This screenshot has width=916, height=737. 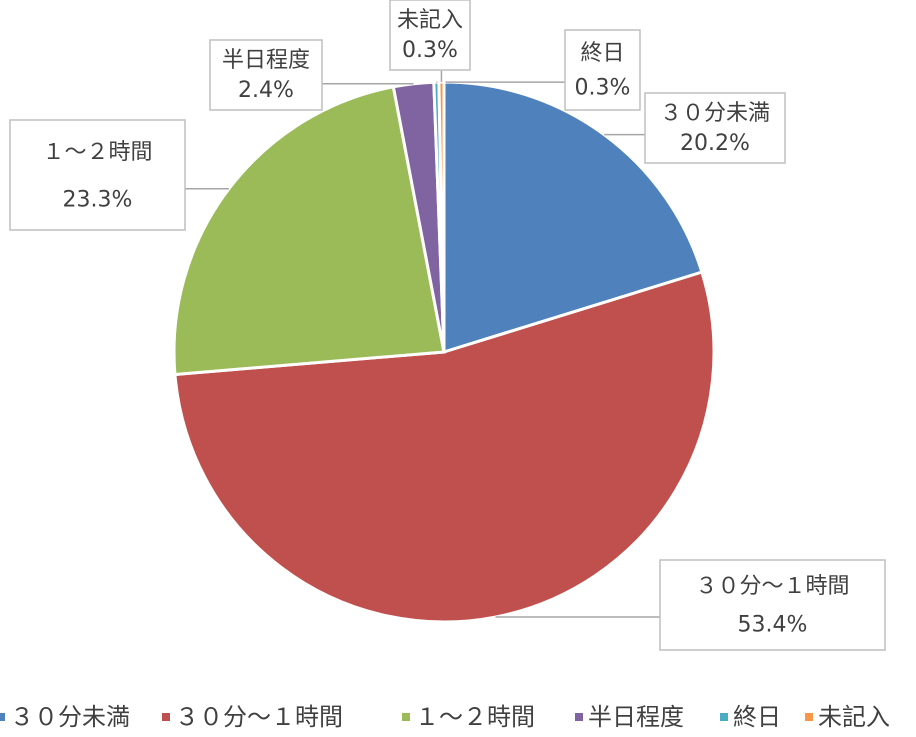 What do you see at coordinates (715, 143) in the screenshot?
I see `data-label-value: 20.2%` at bounding box center [715, 143].